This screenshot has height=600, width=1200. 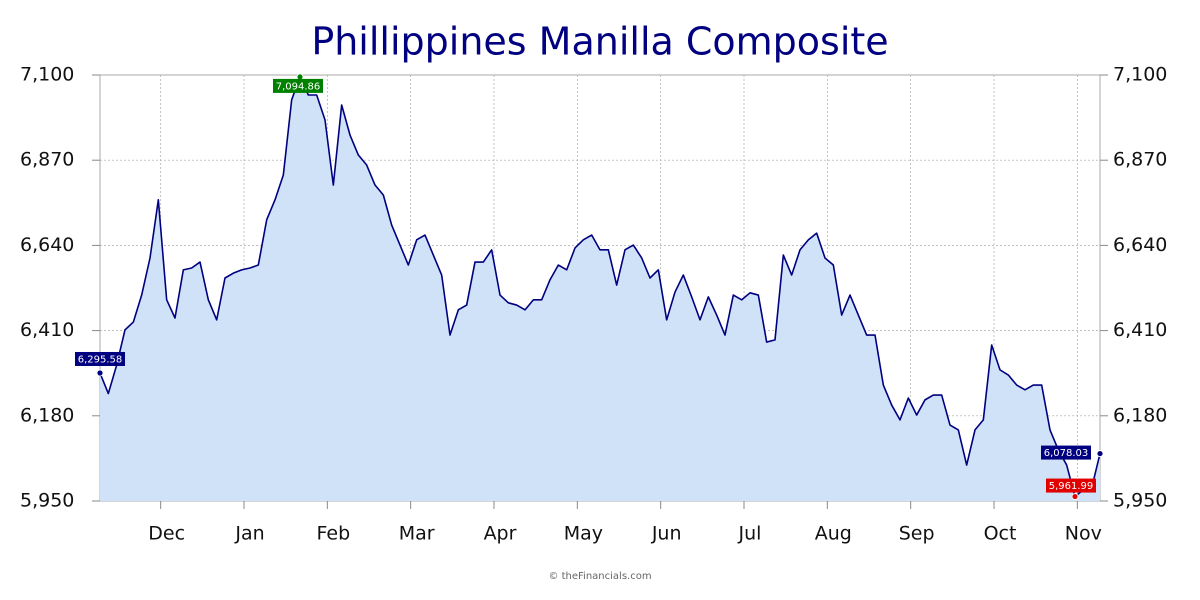 I want to click on x-tick-label: Dec, so click(x=166, y=534).